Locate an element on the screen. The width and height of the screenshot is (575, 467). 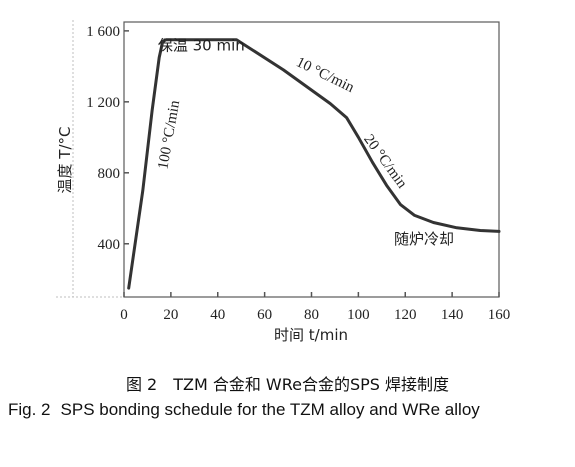
y-axis-title: 温度 T/°C is located at coordinates (65, 160).